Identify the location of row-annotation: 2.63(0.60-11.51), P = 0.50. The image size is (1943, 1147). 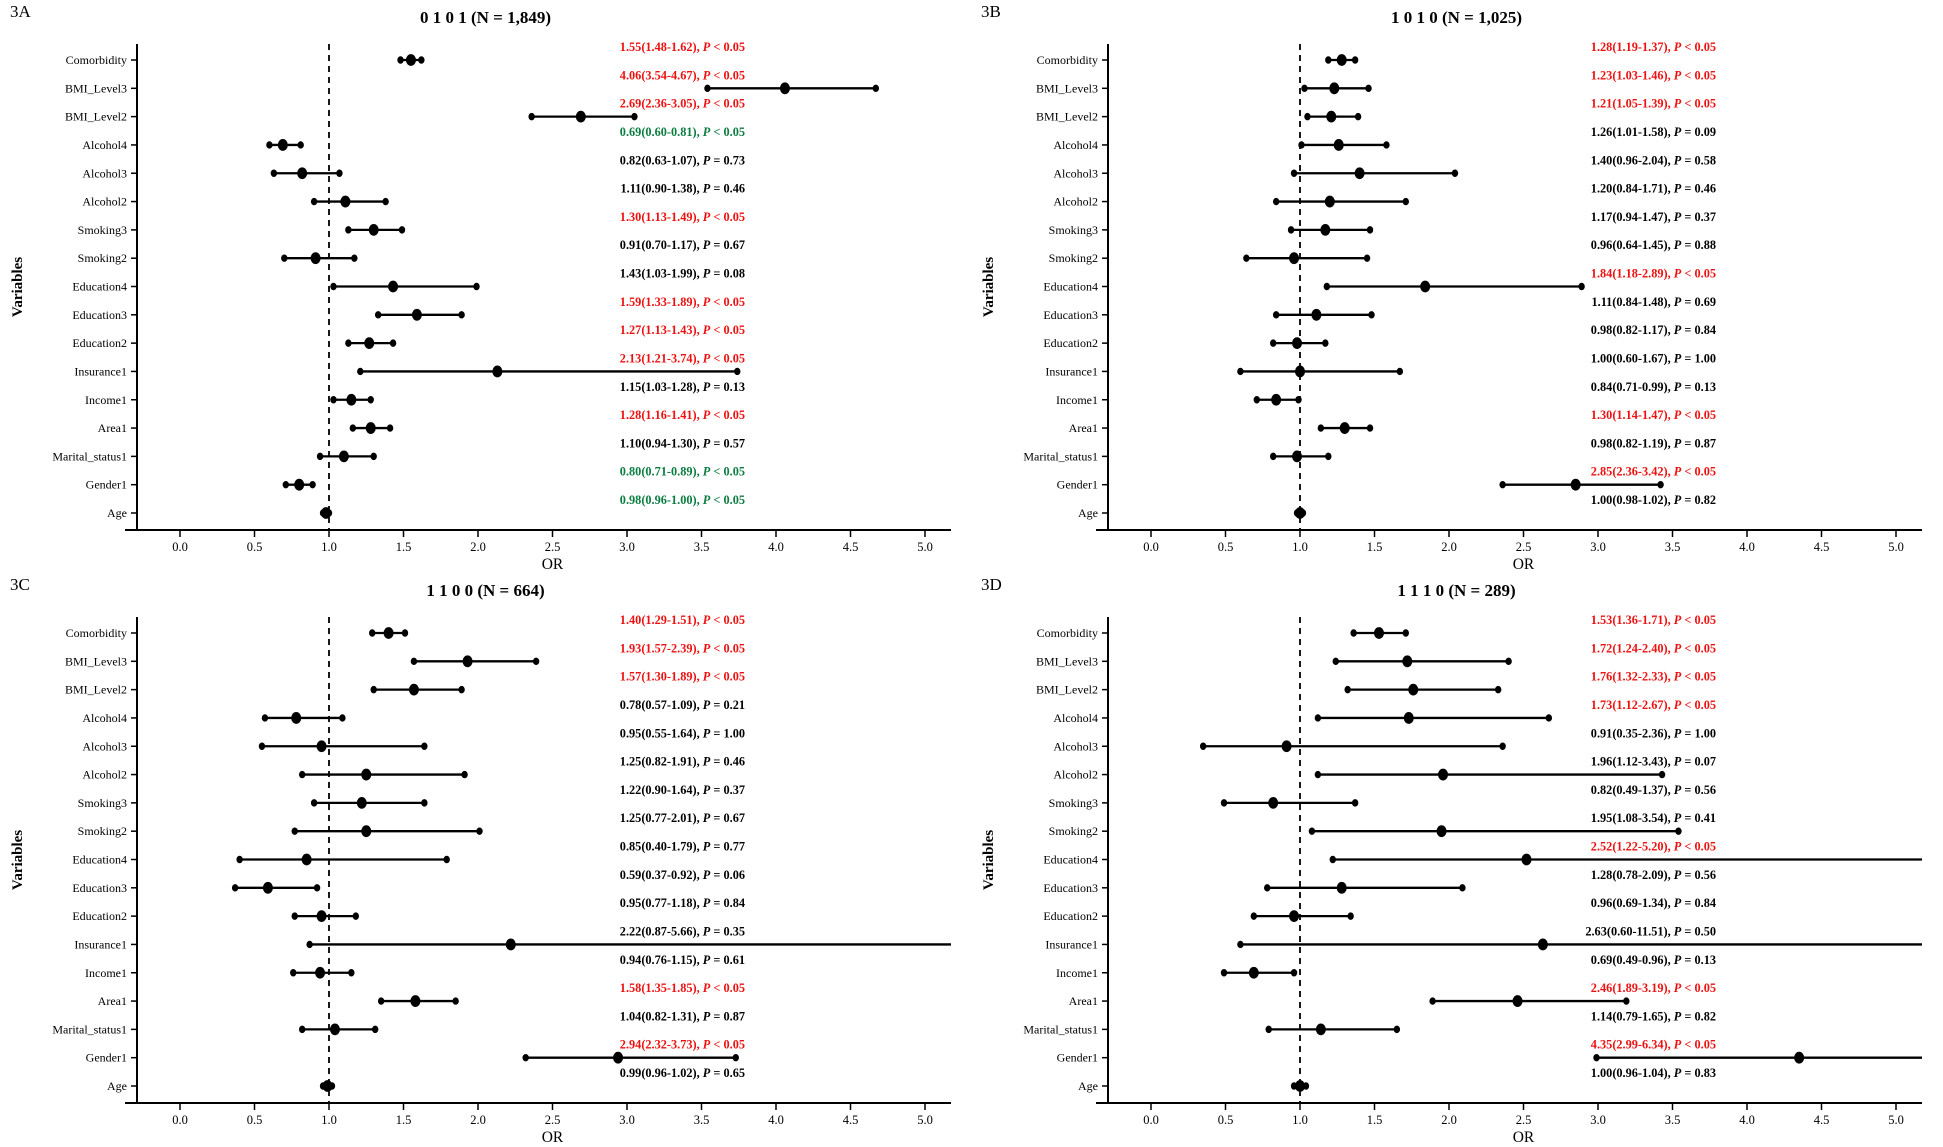
(1650, 931).